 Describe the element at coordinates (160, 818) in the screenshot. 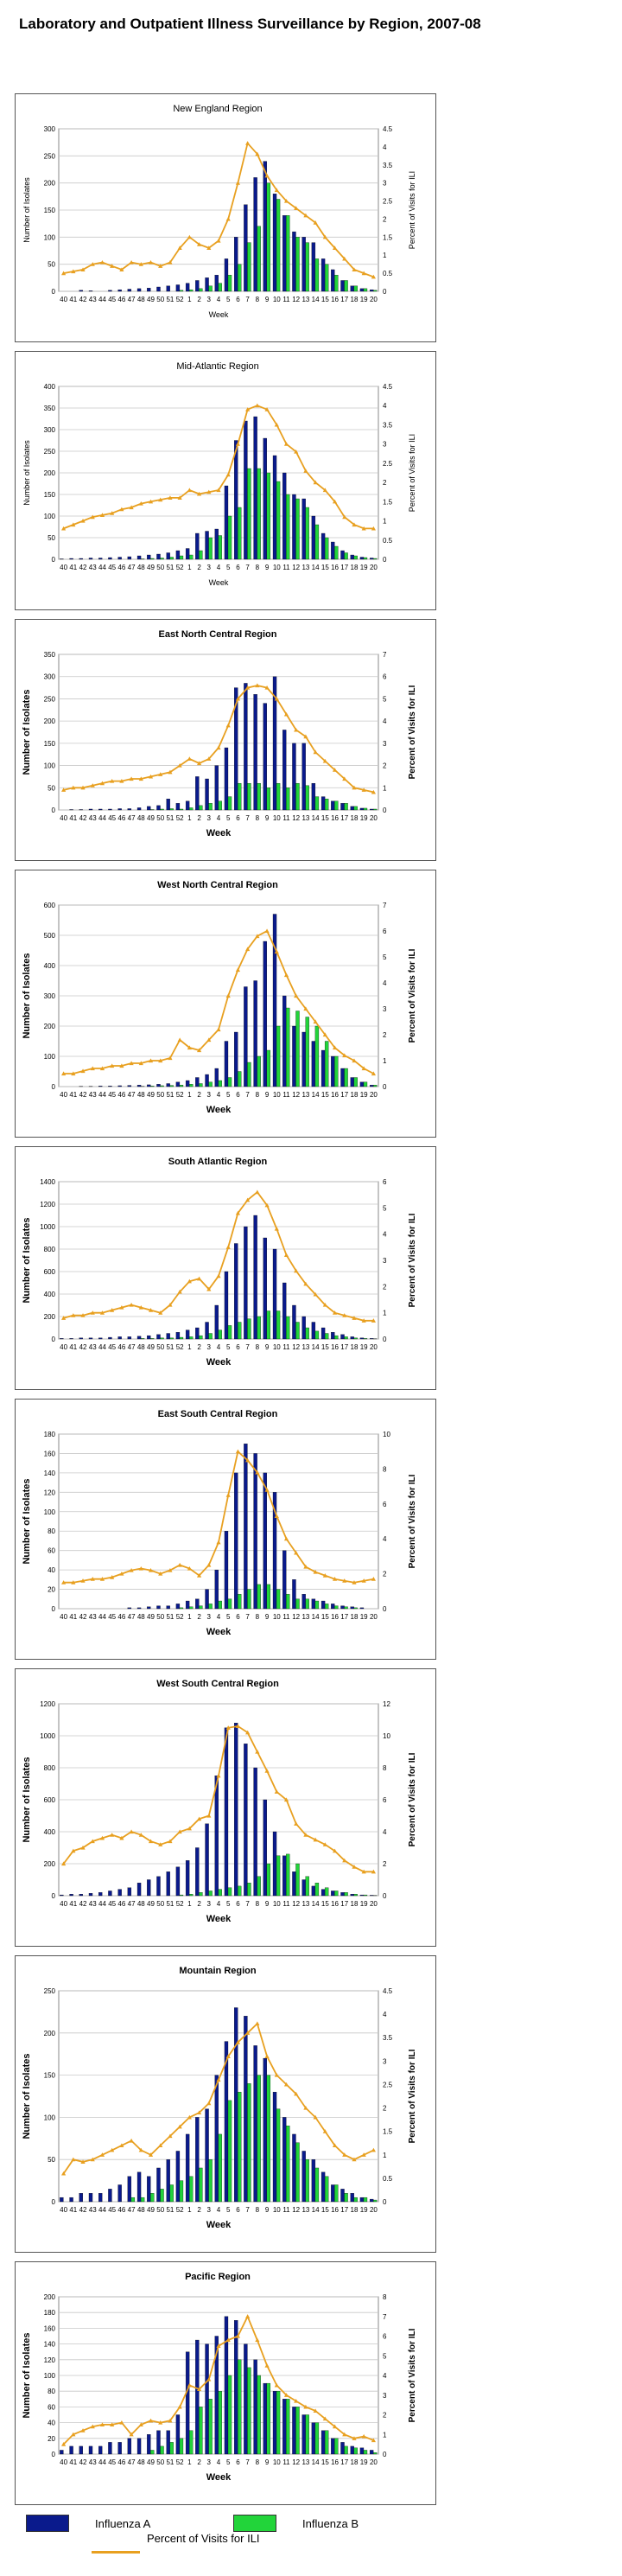

I see `x-tick-label: 50` at that location.